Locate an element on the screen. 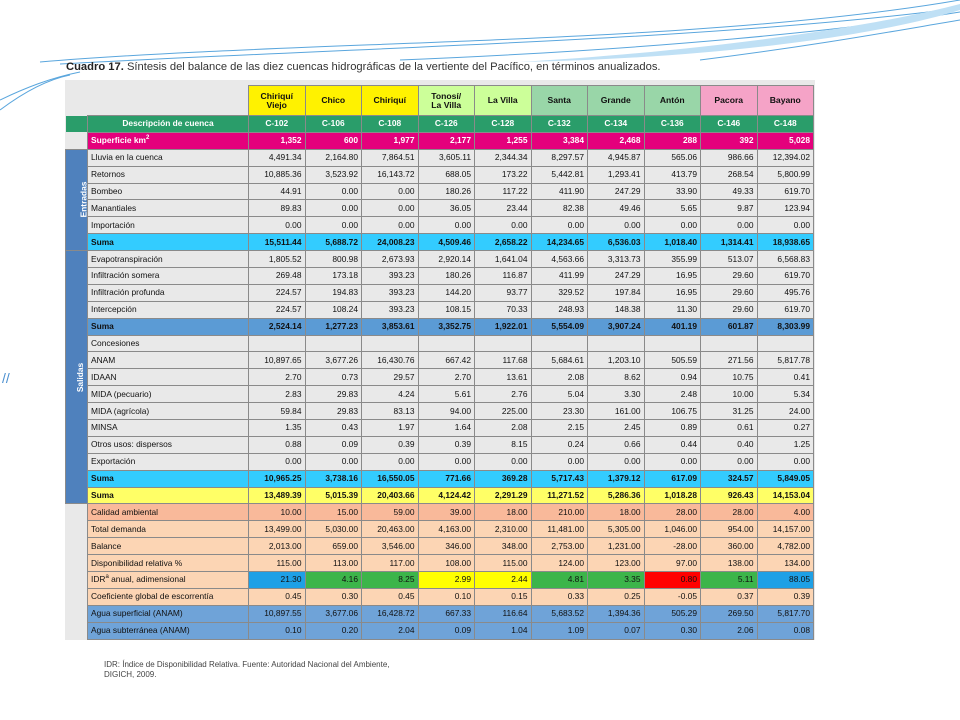  value-cell: 123.94 is located at coordinates (785, 208).